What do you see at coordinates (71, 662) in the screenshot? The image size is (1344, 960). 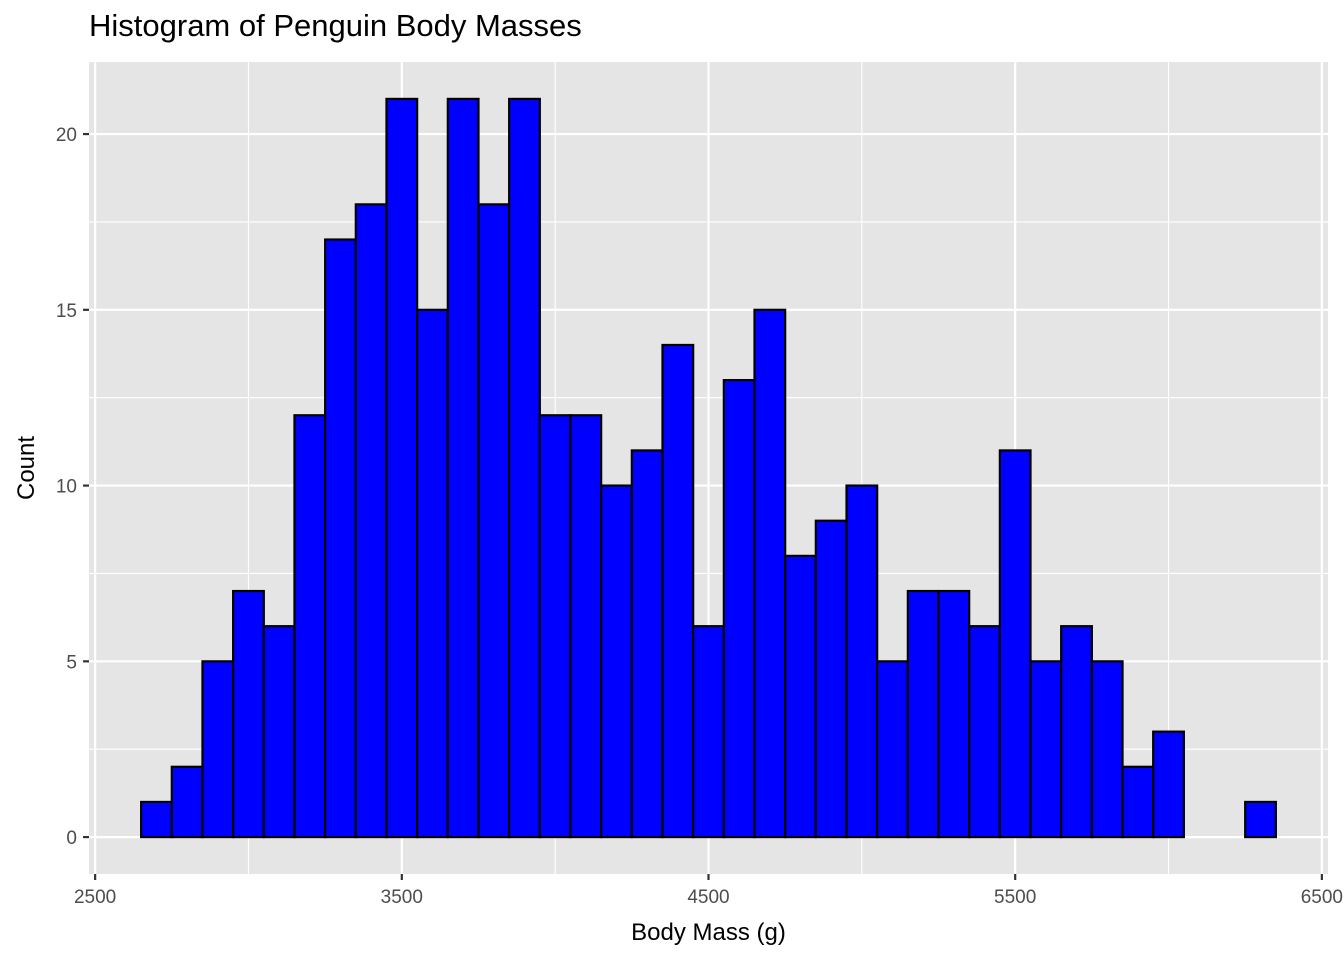 I see `y-tick-label: 5` at bounding box center [71, 662].